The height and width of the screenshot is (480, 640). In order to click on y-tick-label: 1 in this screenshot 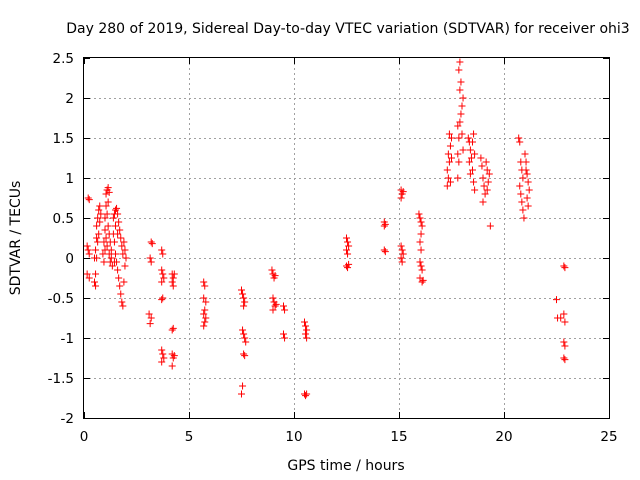, I will do `click(69, 179)`.